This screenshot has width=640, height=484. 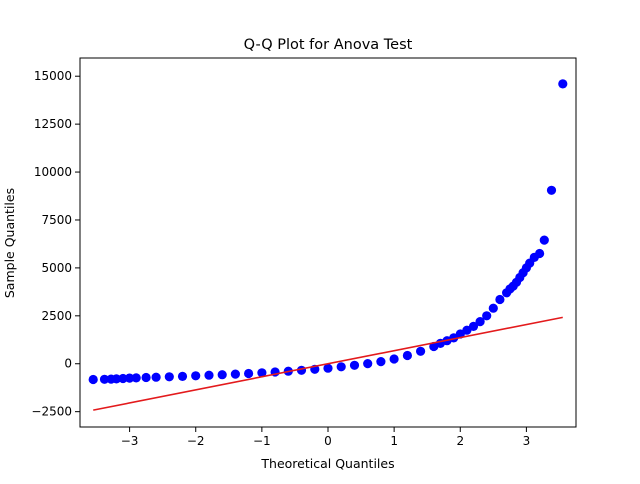 I want to click on y-tick-label: 10000, so click(x=53, y=172).